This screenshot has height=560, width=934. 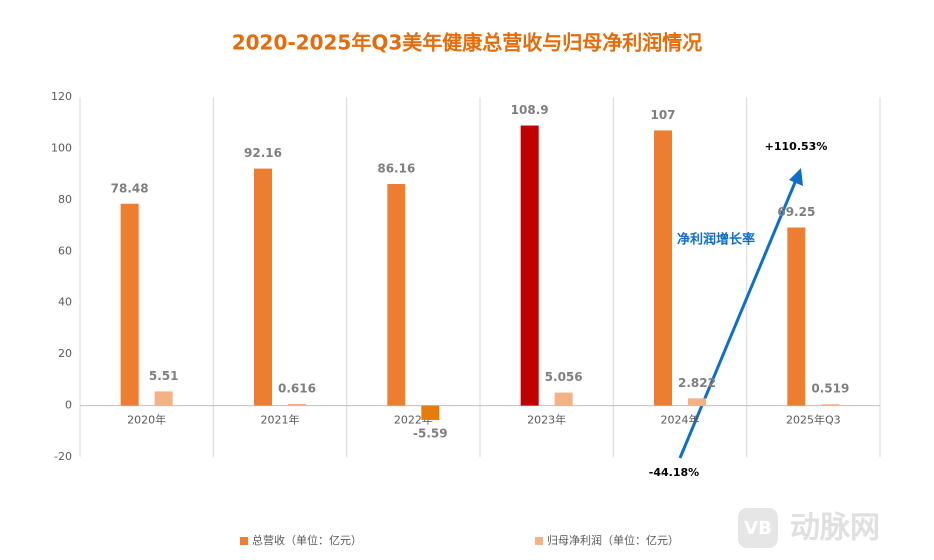 What do you see at coordinates (796, 146) in the screenshot?
I see `annotation: +110.53%` at bounding box center [796, 146].